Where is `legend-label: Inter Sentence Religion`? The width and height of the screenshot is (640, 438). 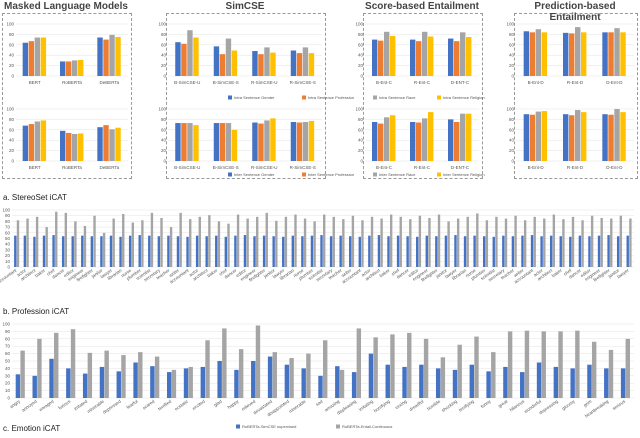
legend-label: Inter Sentence Religion is located at coordinates (464, 174).